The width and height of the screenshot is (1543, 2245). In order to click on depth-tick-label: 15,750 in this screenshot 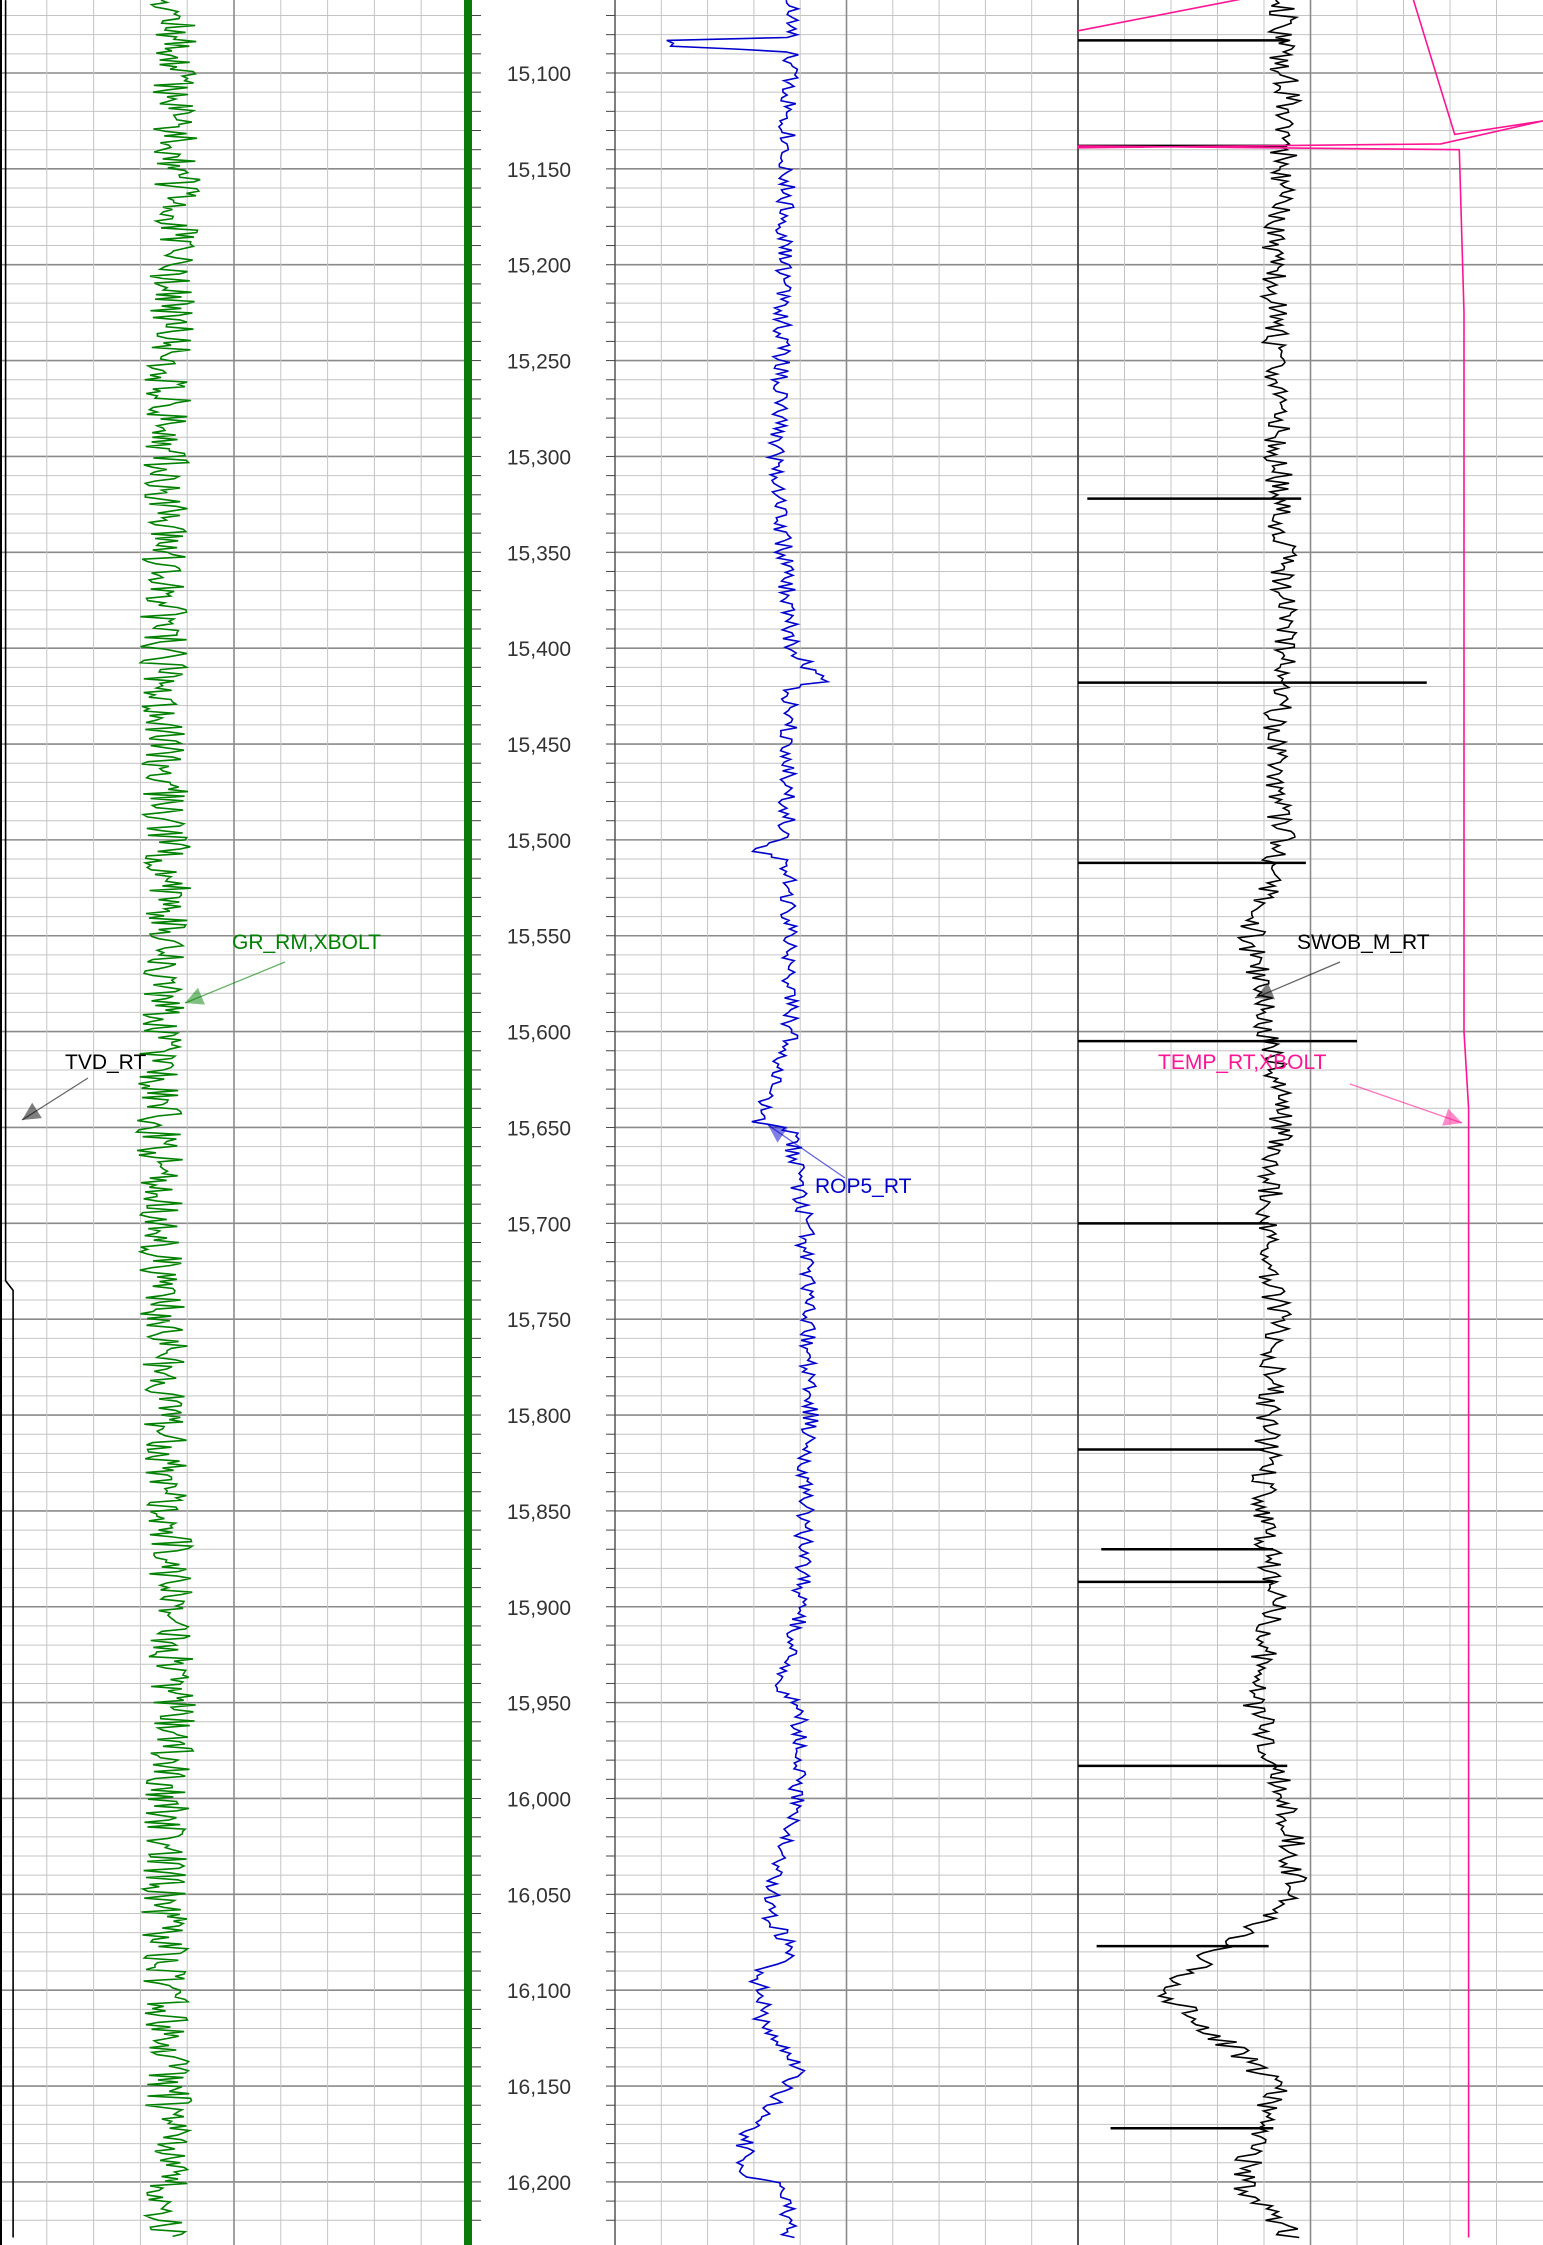, I will do `click(539, 1320)`.